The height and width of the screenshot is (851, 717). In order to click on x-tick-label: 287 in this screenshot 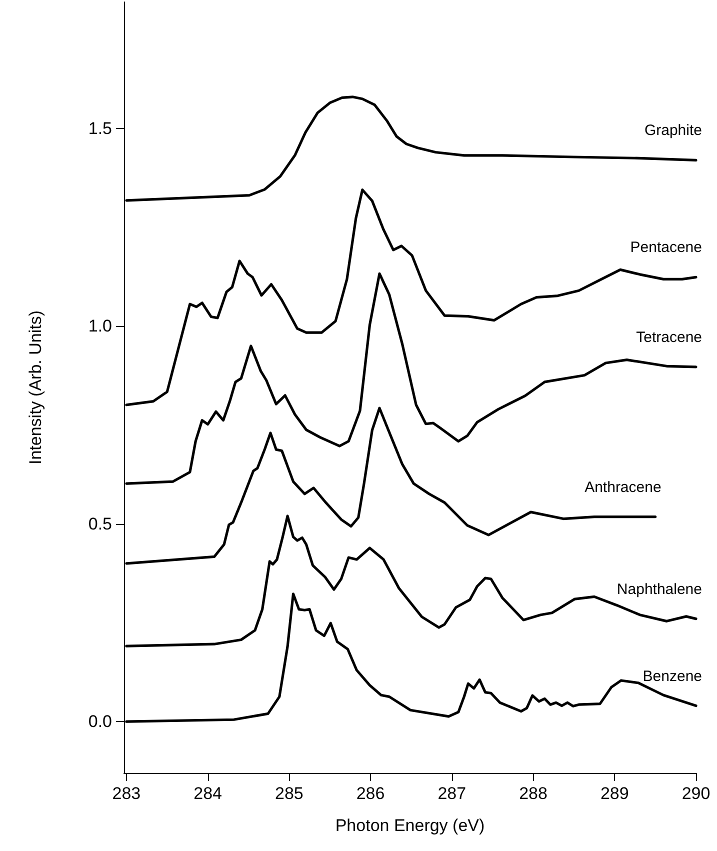, I will do `click(452, 793)`.